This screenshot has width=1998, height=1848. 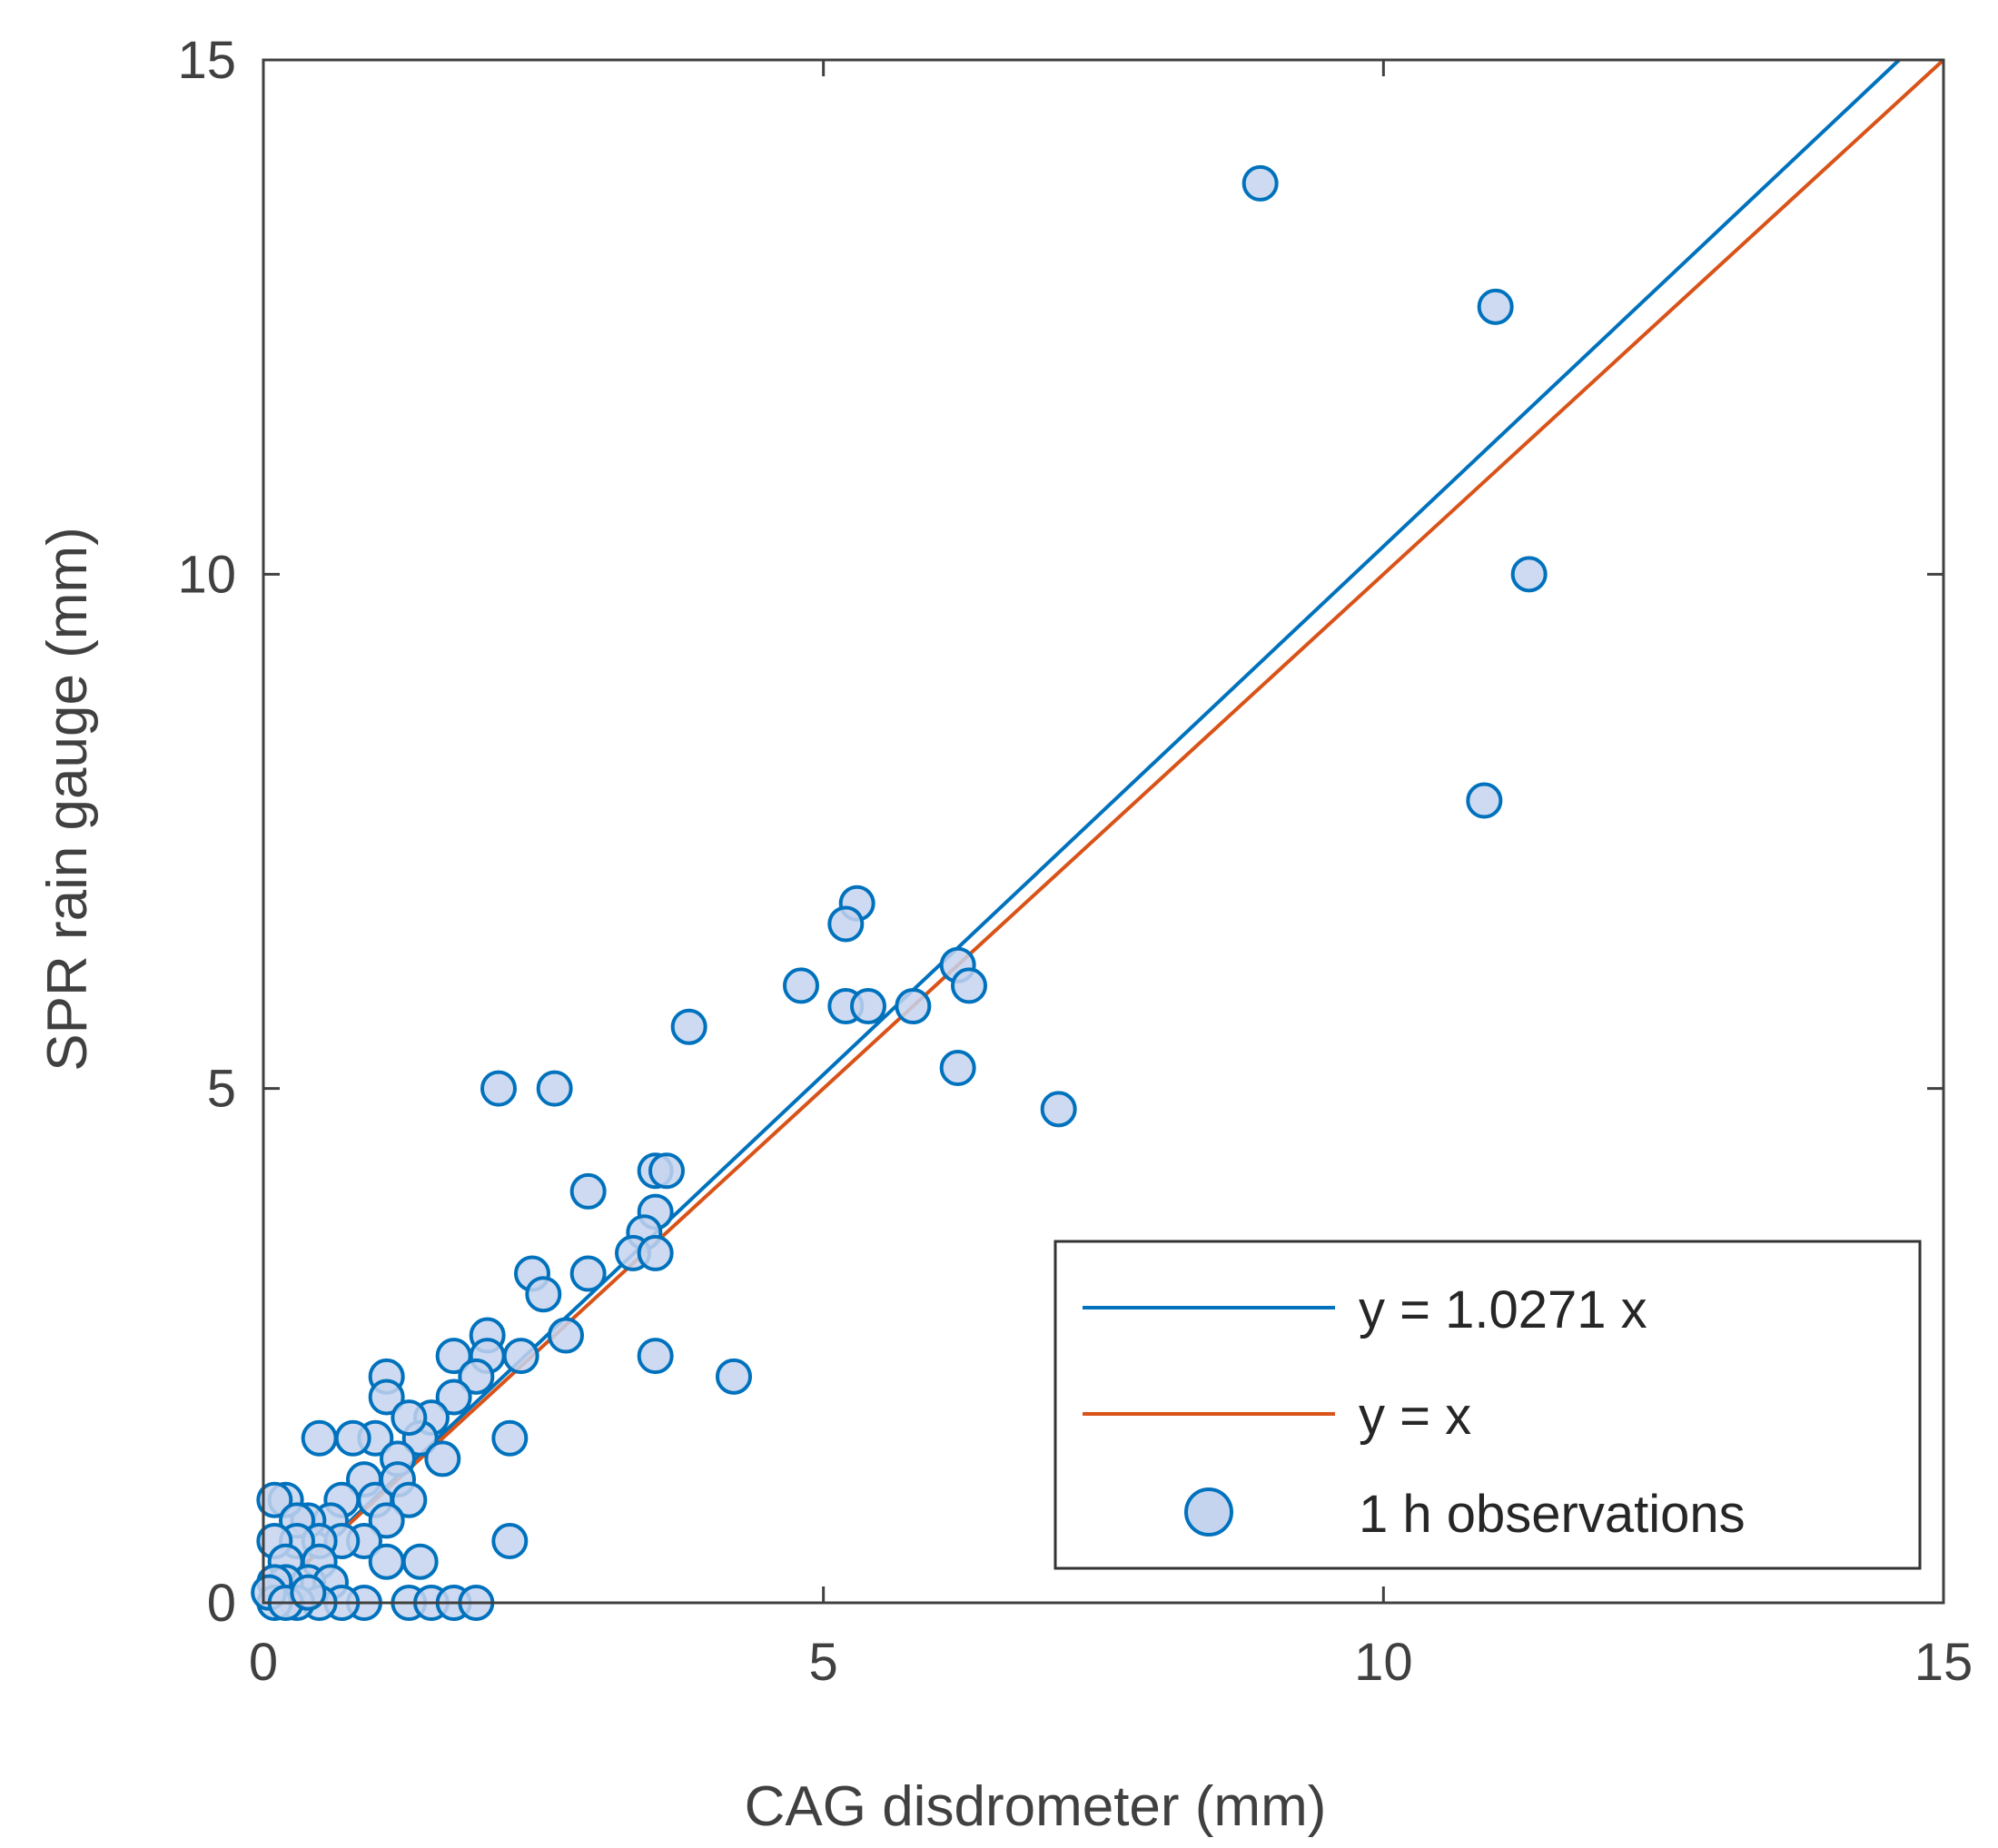 What do you see at coordinates (67, 800) in the screenshot?
I see `y-axis-label: SPR rain gauge (mm)` at bounding box center [67, 800].